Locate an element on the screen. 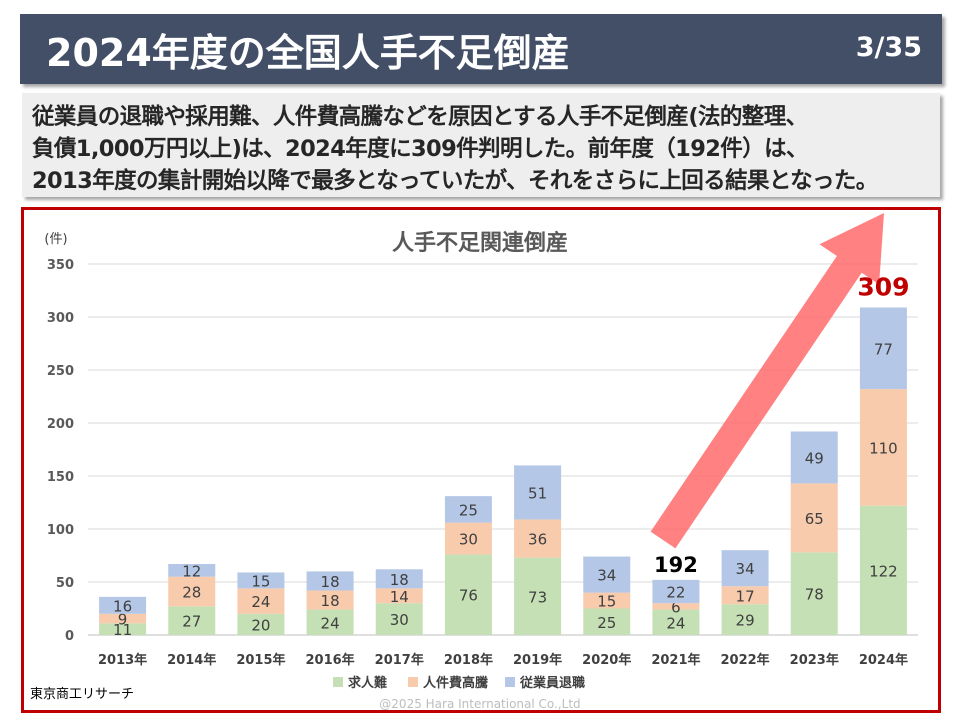 Image resolution: width=960 pixels, height=720 pixels. bar-value-label: 11 is located at coordinates (122, 630).